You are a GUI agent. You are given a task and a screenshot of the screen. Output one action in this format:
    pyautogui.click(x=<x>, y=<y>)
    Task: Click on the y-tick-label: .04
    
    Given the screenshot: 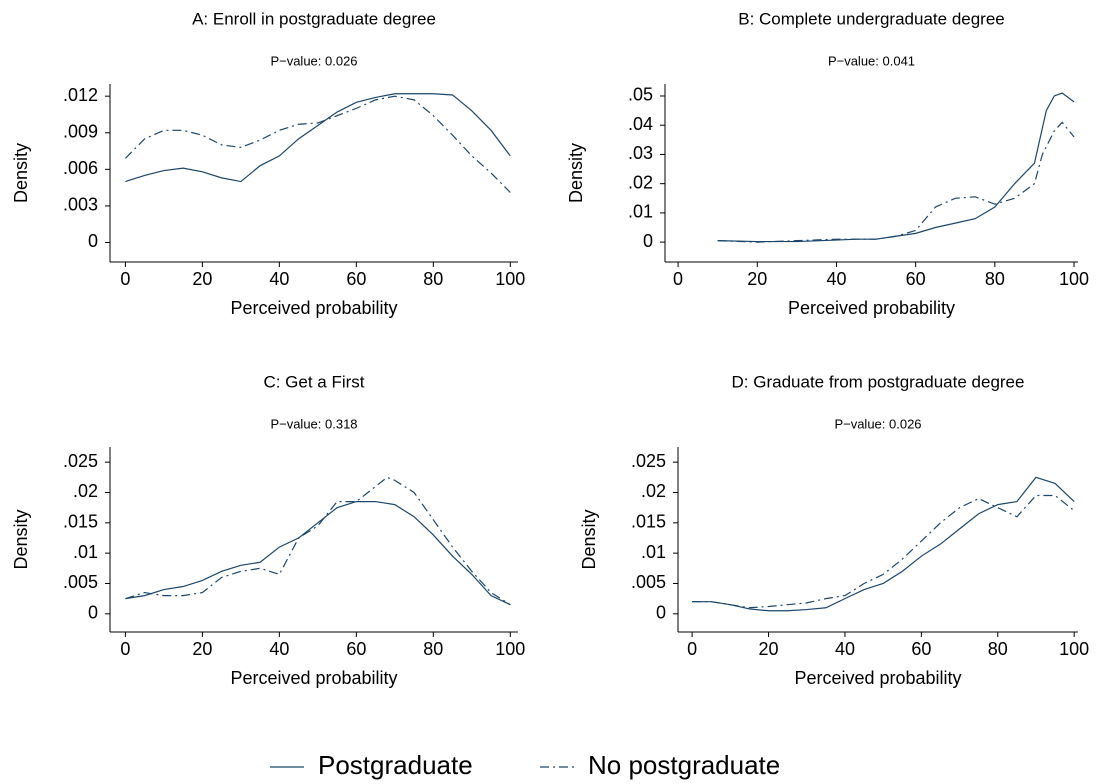 What is the action you would take?
    pyautogui.click(x=640, y=124)
    